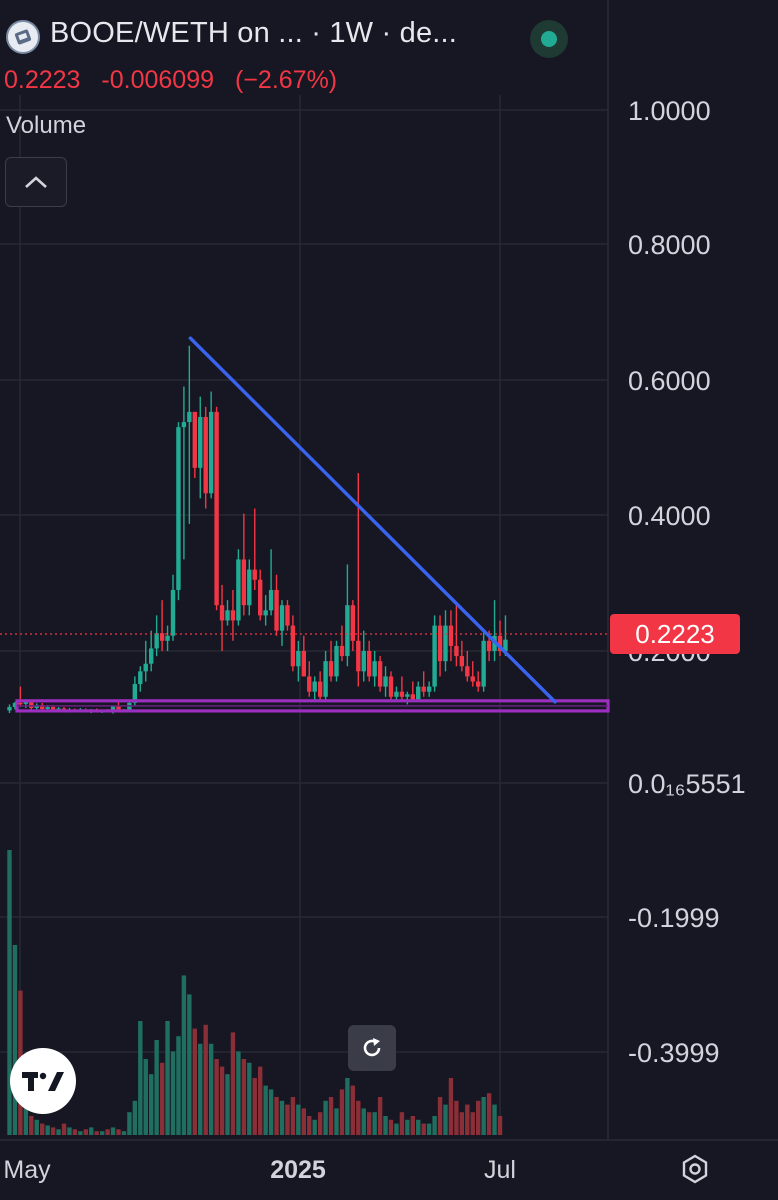 The height and width of the screenshot is (1200, 778). I want to click on symbol-logo-icon, so click(23, 37).